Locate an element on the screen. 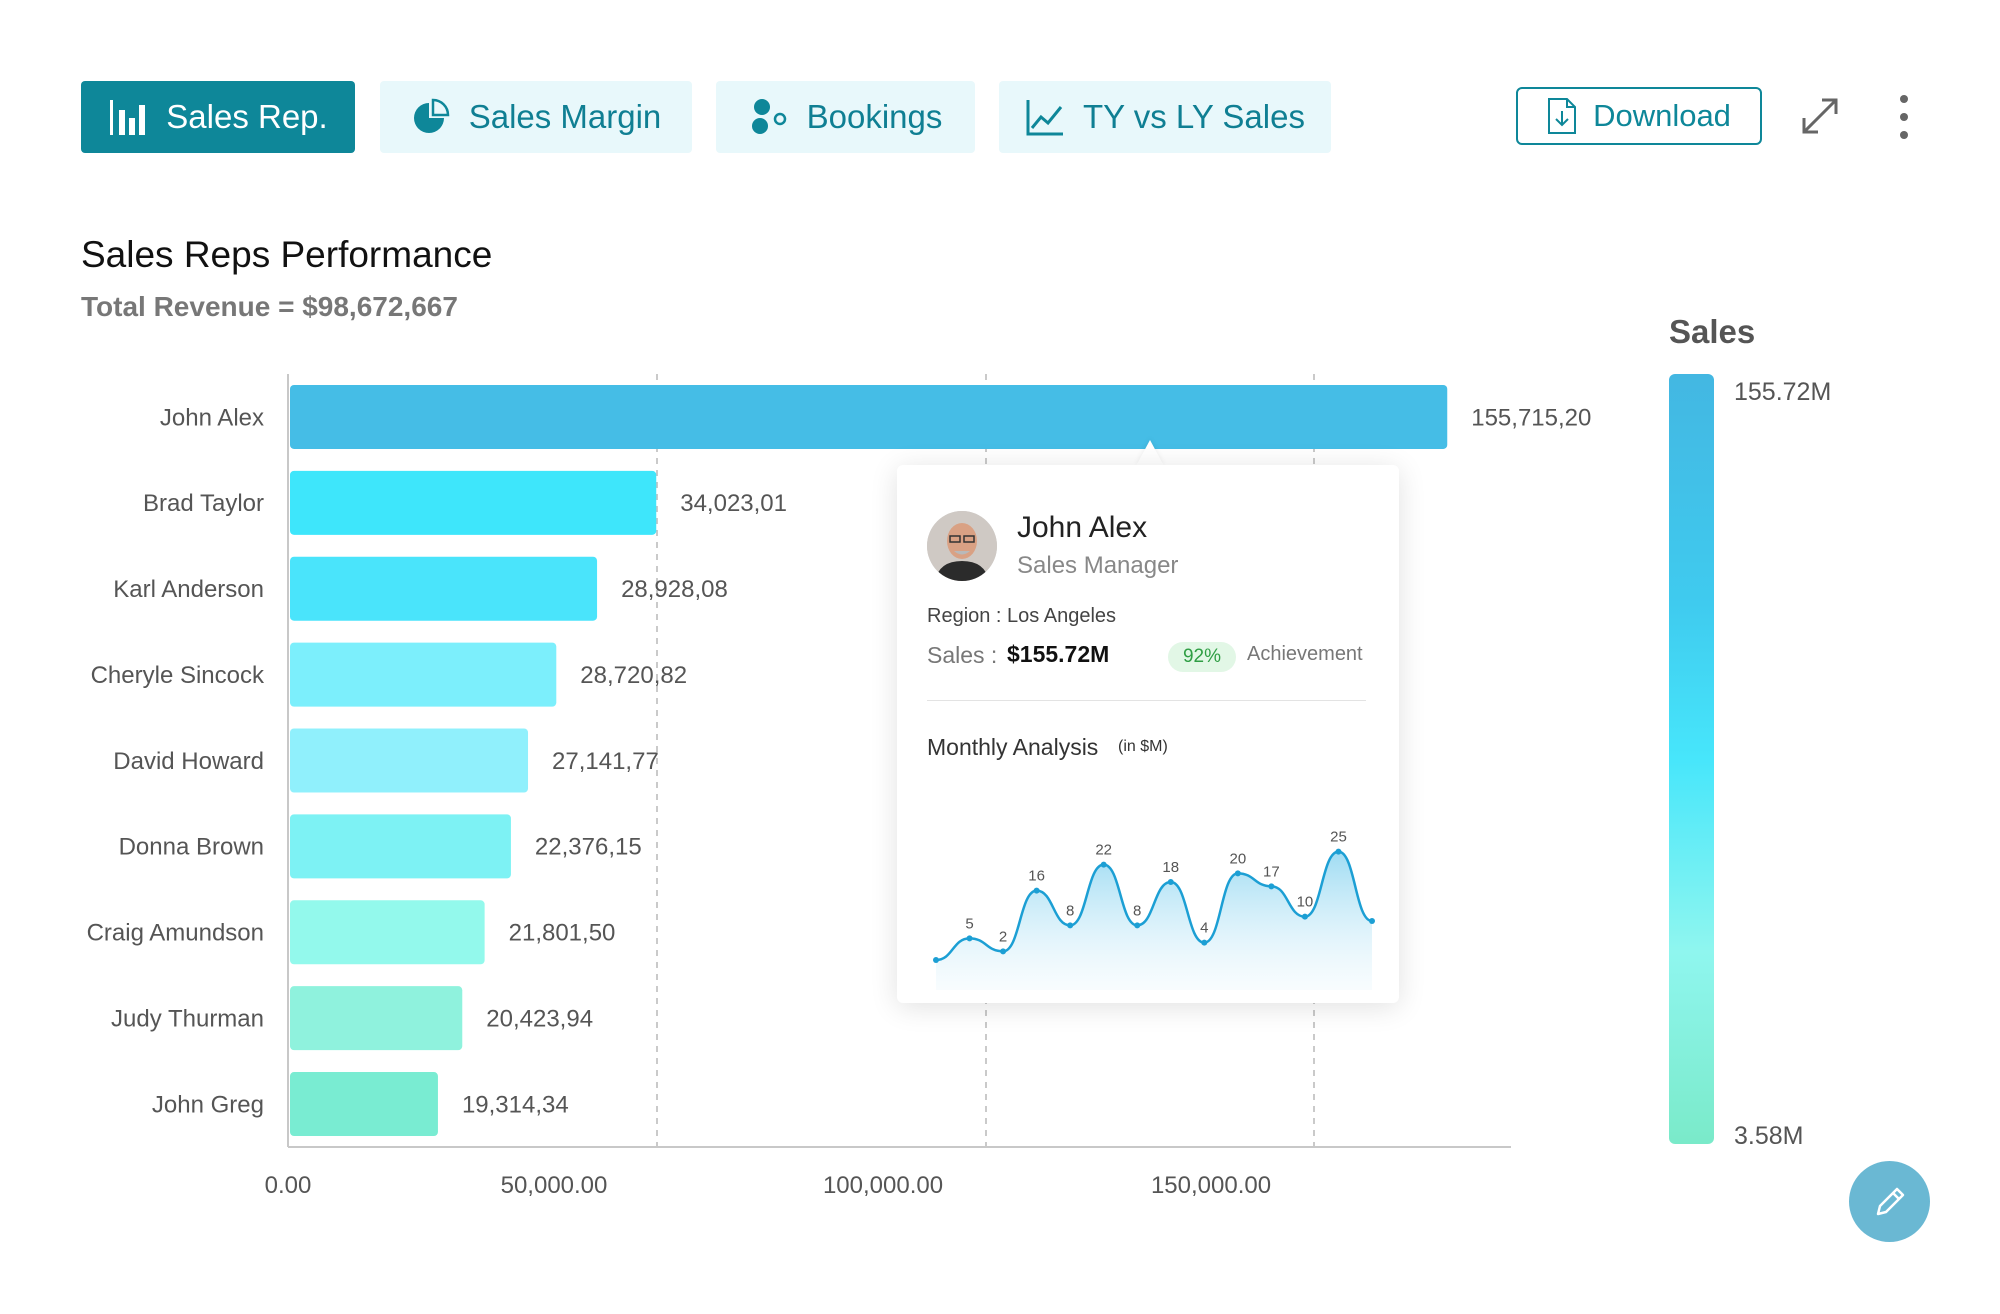 This screenshot has height=1314, width=2000. category-label: Brad Taylor is located at coordinates (203, 503).